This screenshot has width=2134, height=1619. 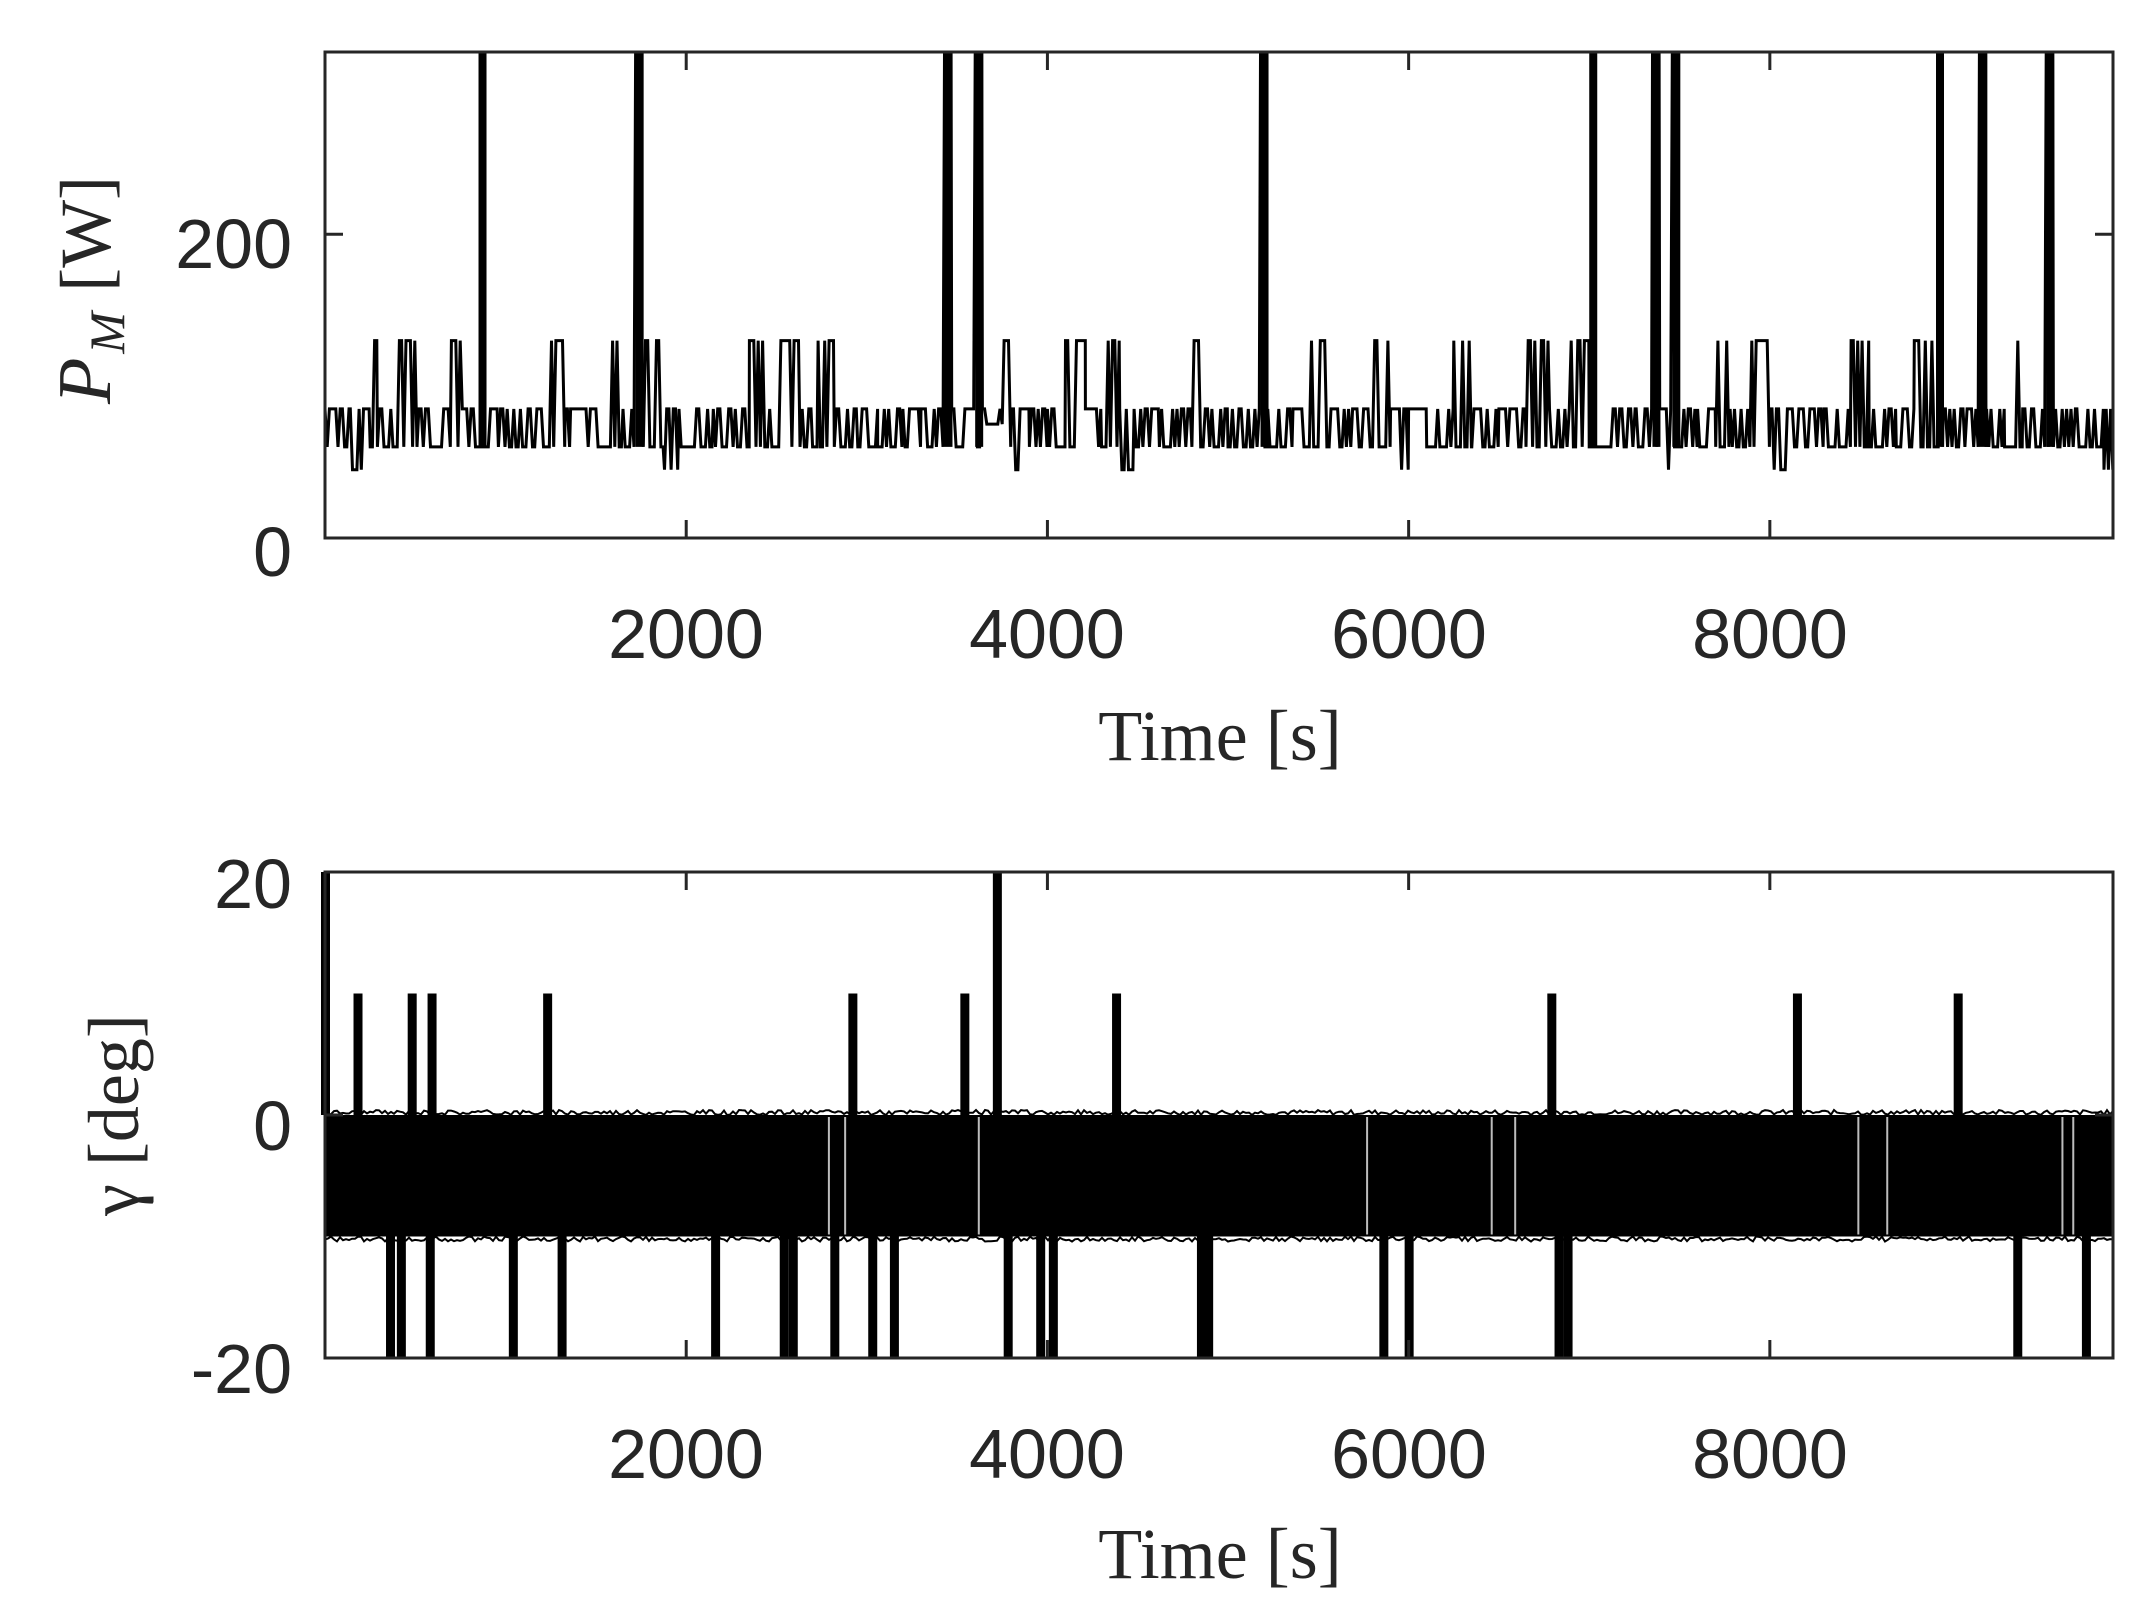 What do you see at coordinates (1219, 1176) in the screenshot?
I see `gamma-band` at bounding box center [1219, 1176].